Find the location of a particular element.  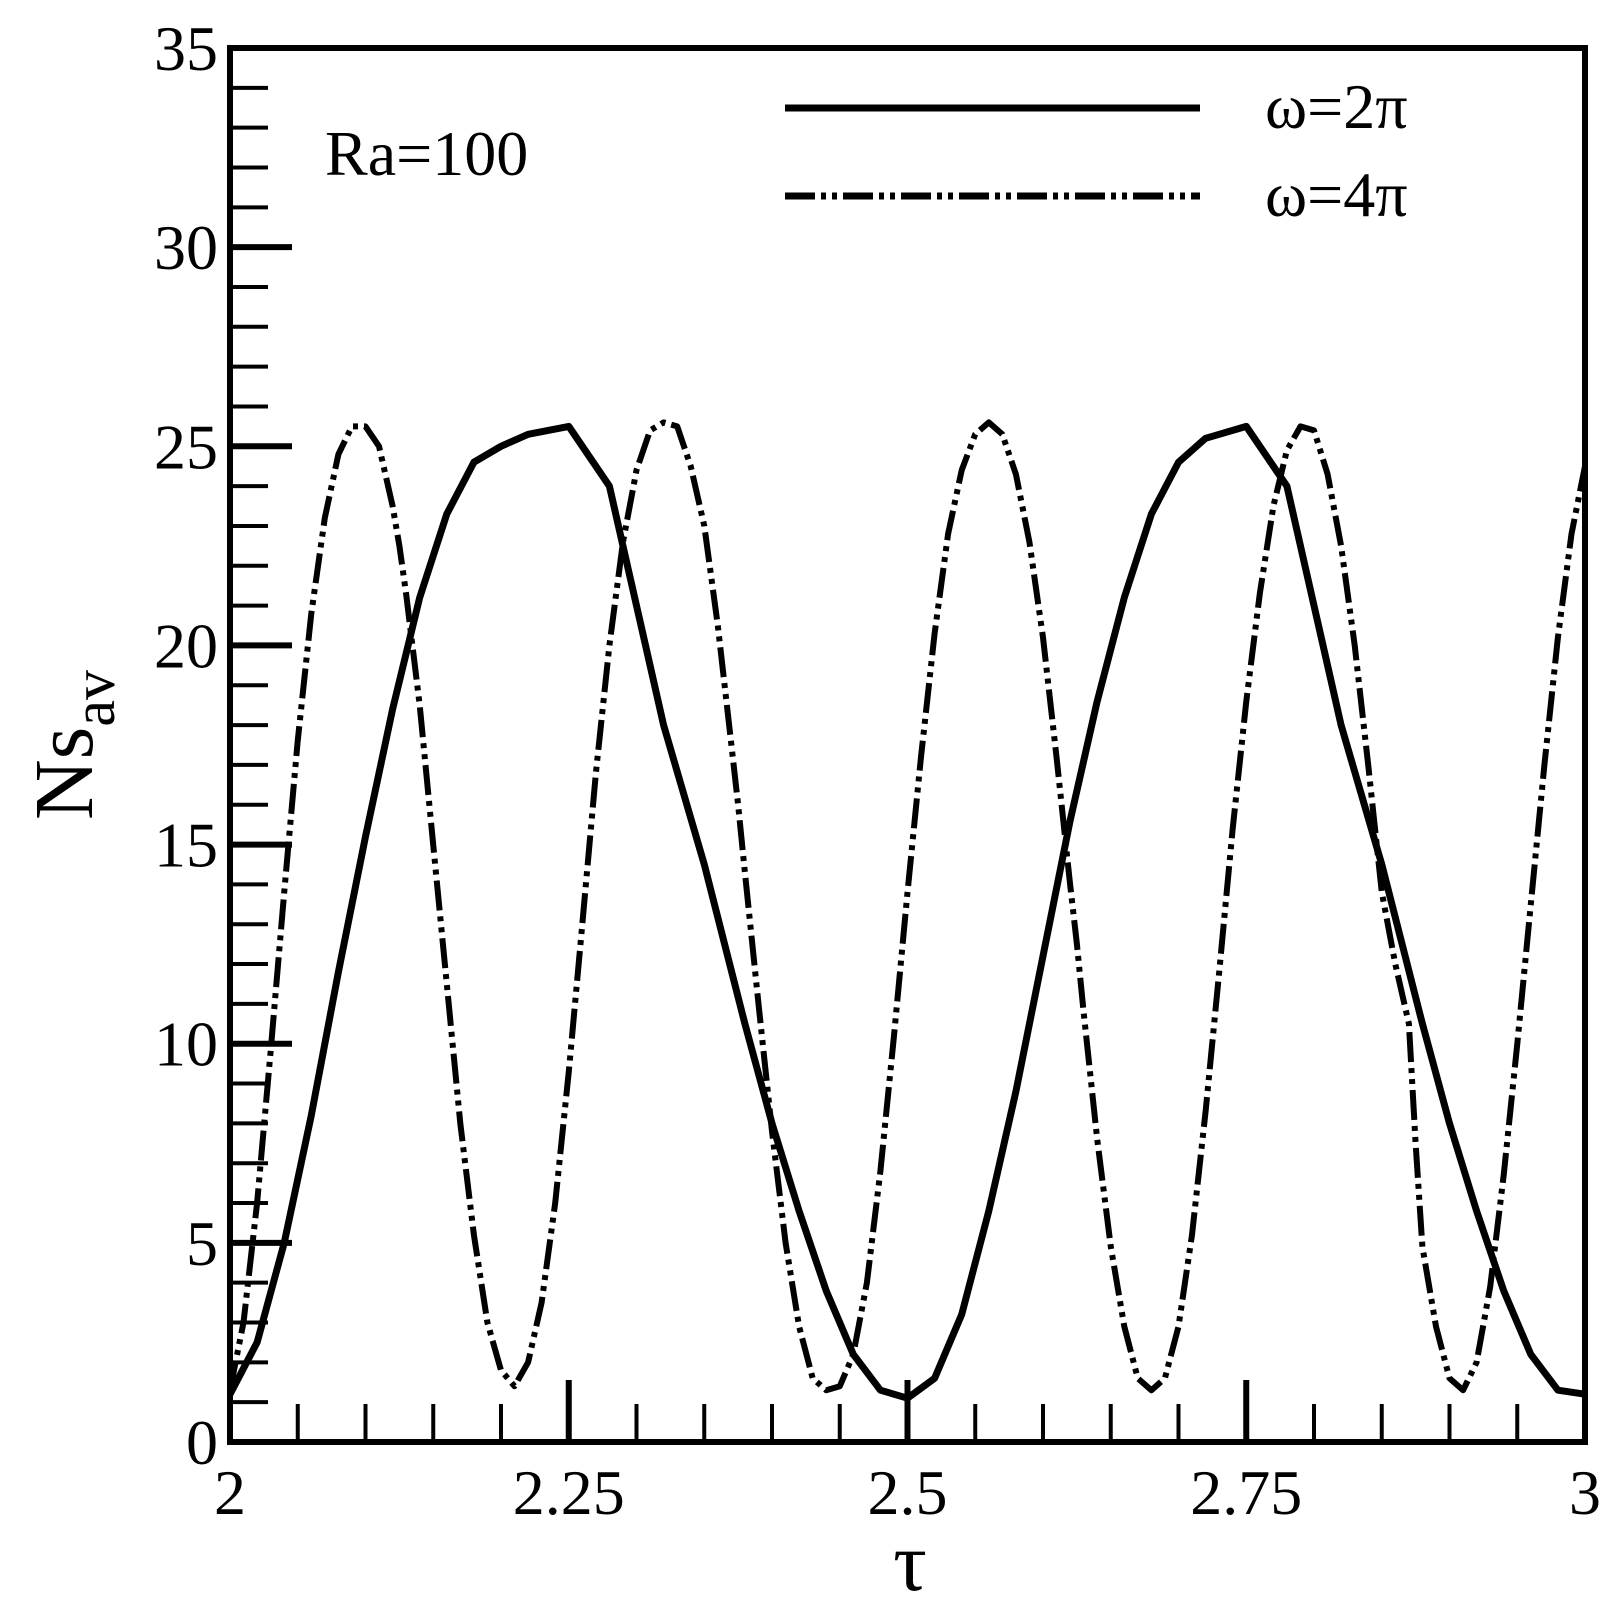

y-tick-label: 0 is located at coordinates (202, 1442).